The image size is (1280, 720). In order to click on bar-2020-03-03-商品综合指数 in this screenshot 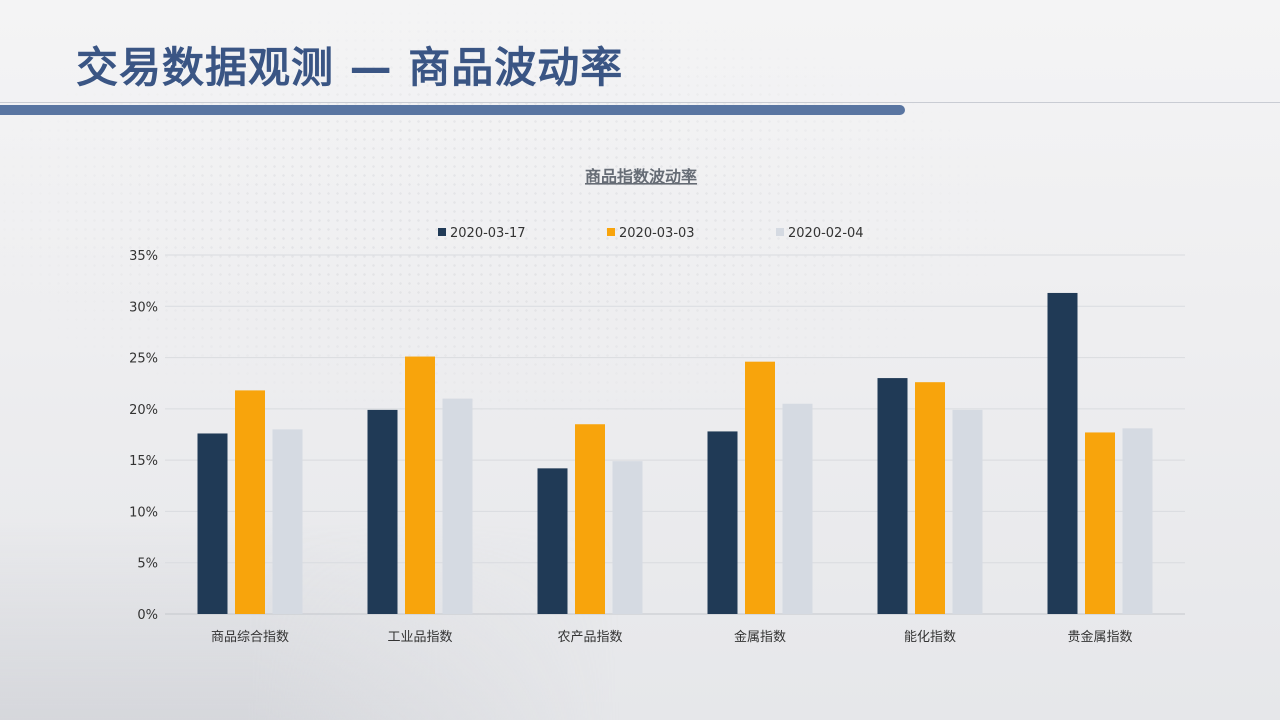, I will do `click(250, 502)`.